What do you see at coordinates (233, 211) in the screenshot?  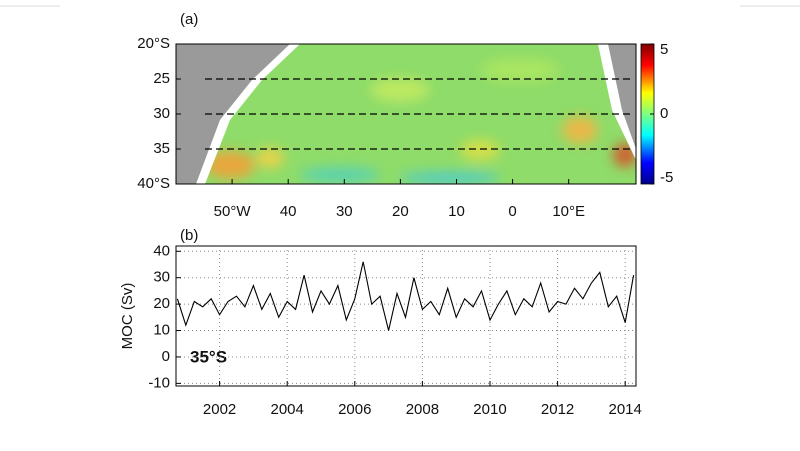 I see `x-tick-label: 50°W` at bounding box center [233, 211].